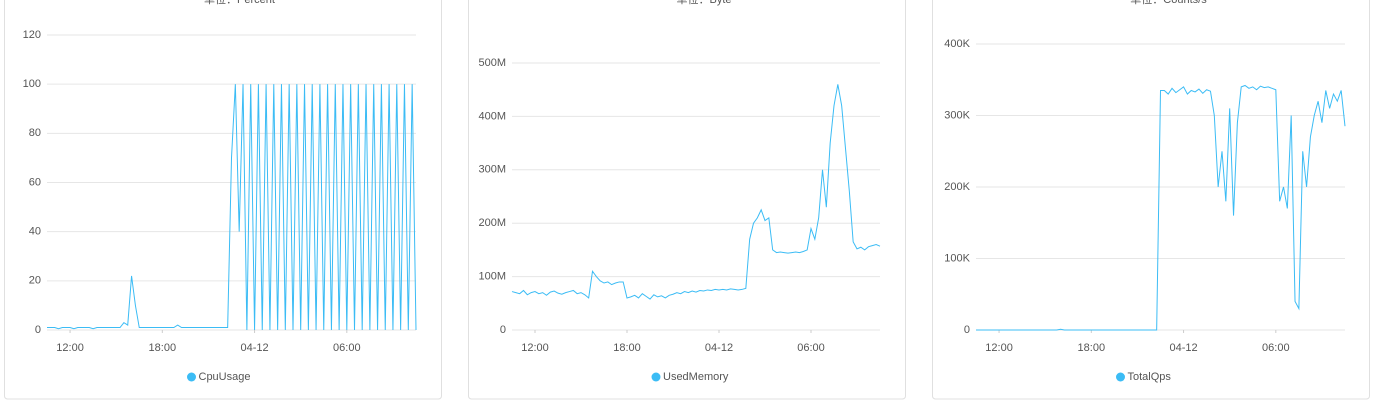  I want to click on y-tick-label: 100, so click(32, 84).